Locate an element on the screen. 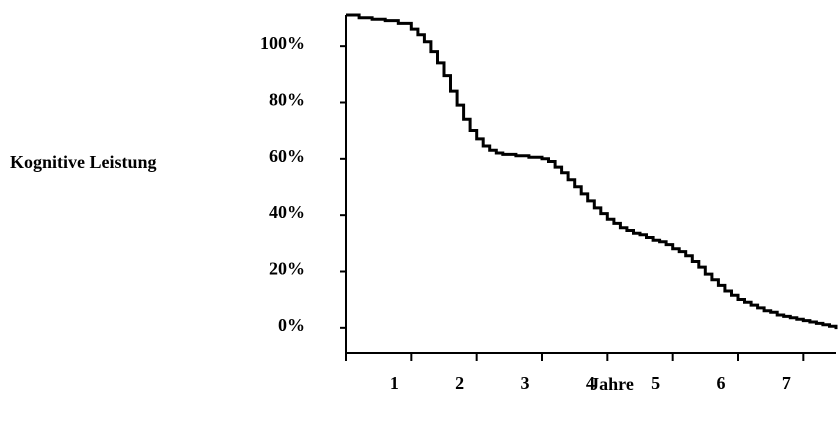 The height and width of the screenshot is (421, 838). x-tick-label: 4 is located at coordinates (590, 383).